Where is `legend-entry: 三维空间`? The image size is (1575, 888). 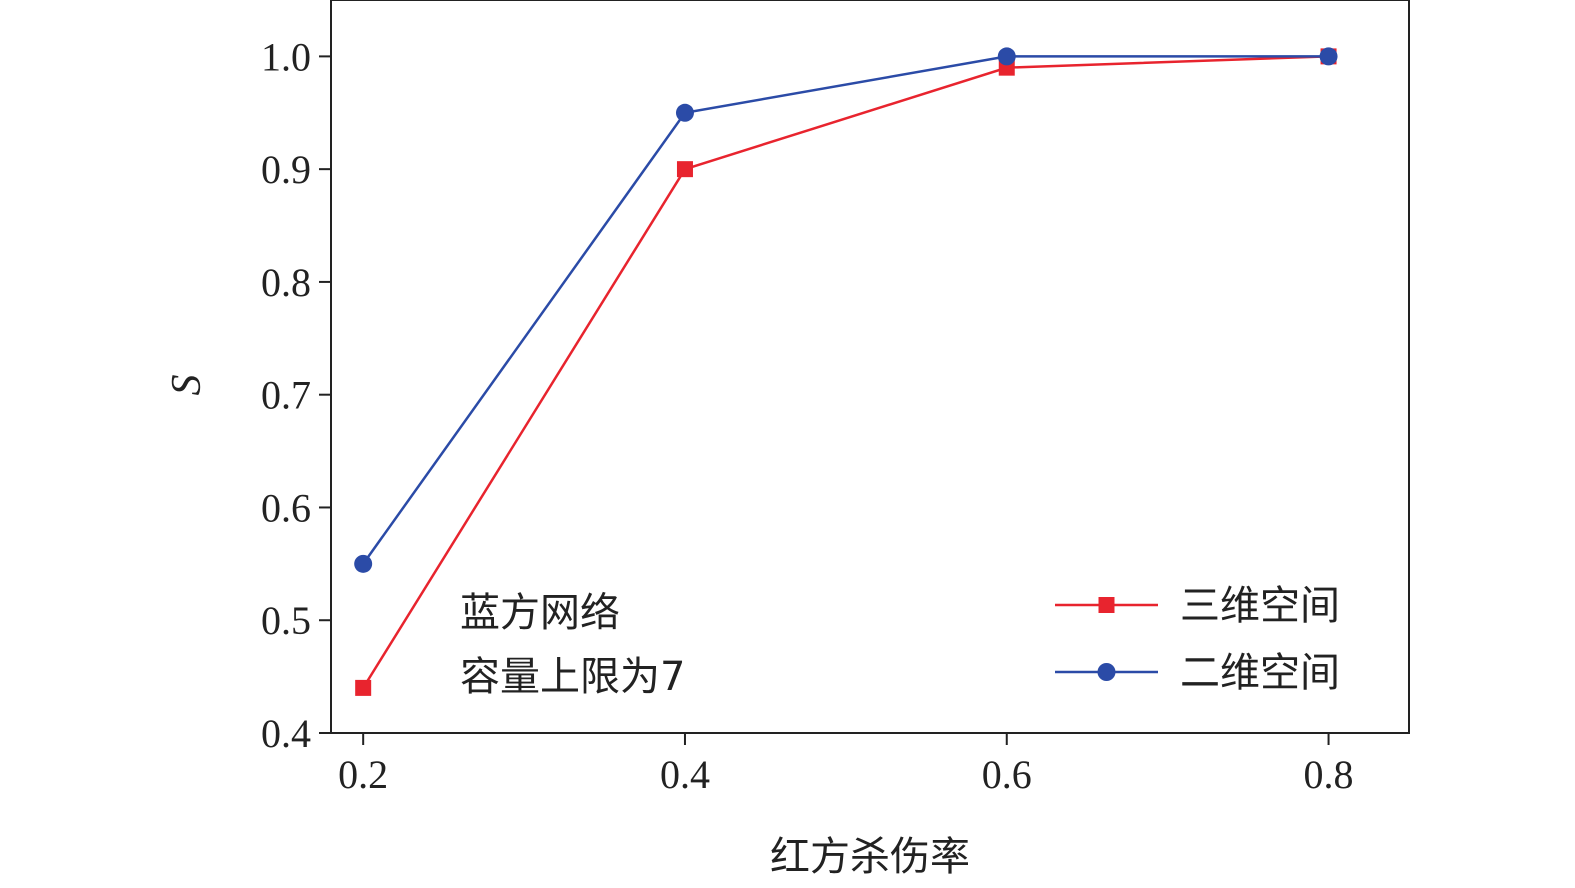
legend-entry: 三维空间 is located at coordinates (1197, 606).